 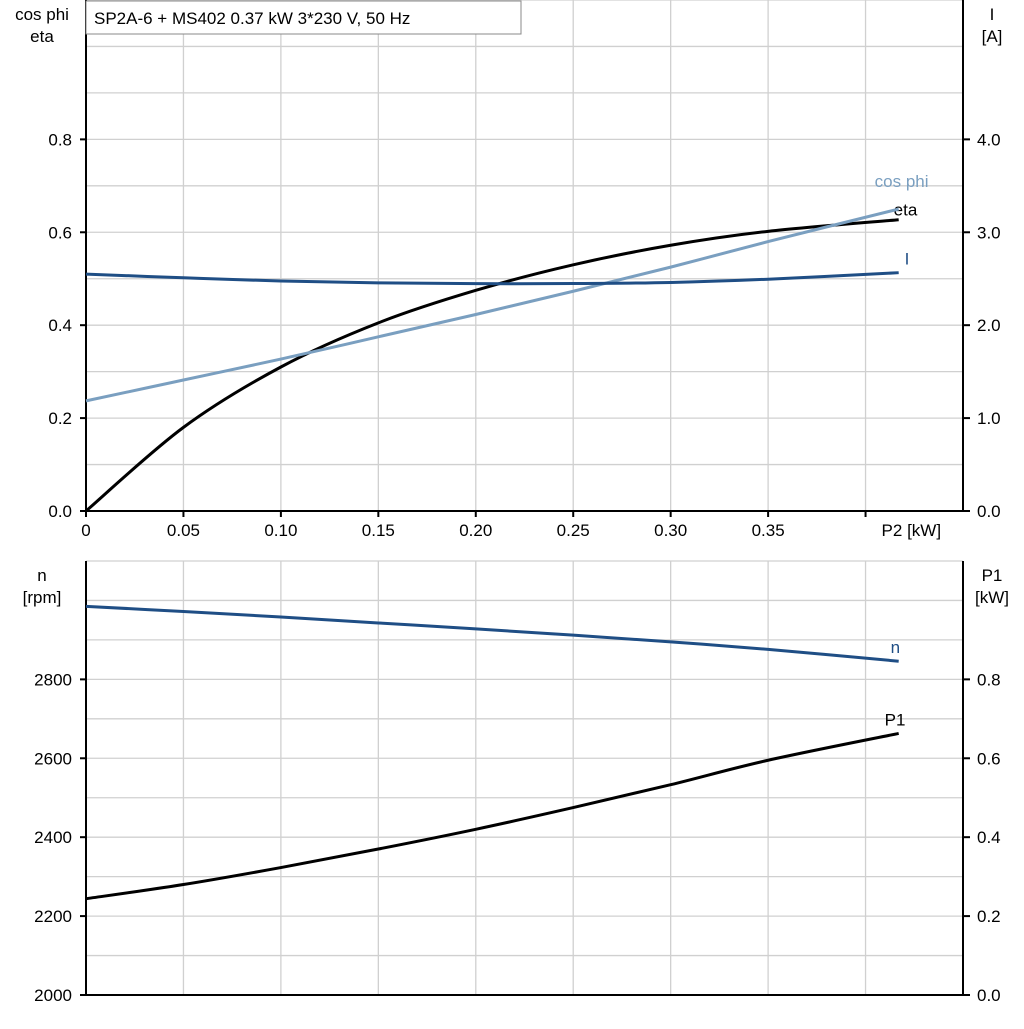 I want to click on y-tick-label-left: 0.8, so click(x=60, y=139).